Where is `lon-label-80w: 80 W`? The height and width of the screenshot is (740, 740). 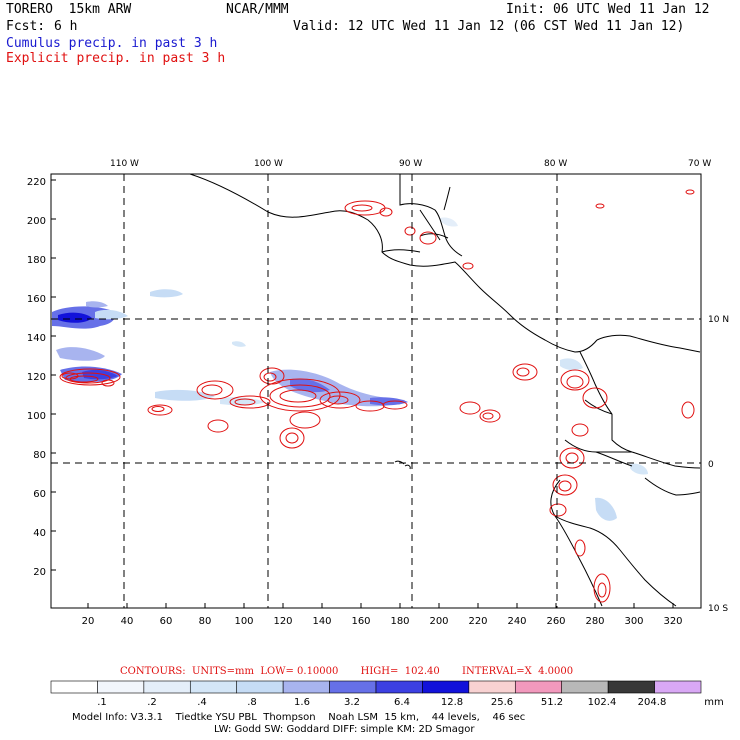 lon-label-80w: 80 W is located at coordinates (555, 164).